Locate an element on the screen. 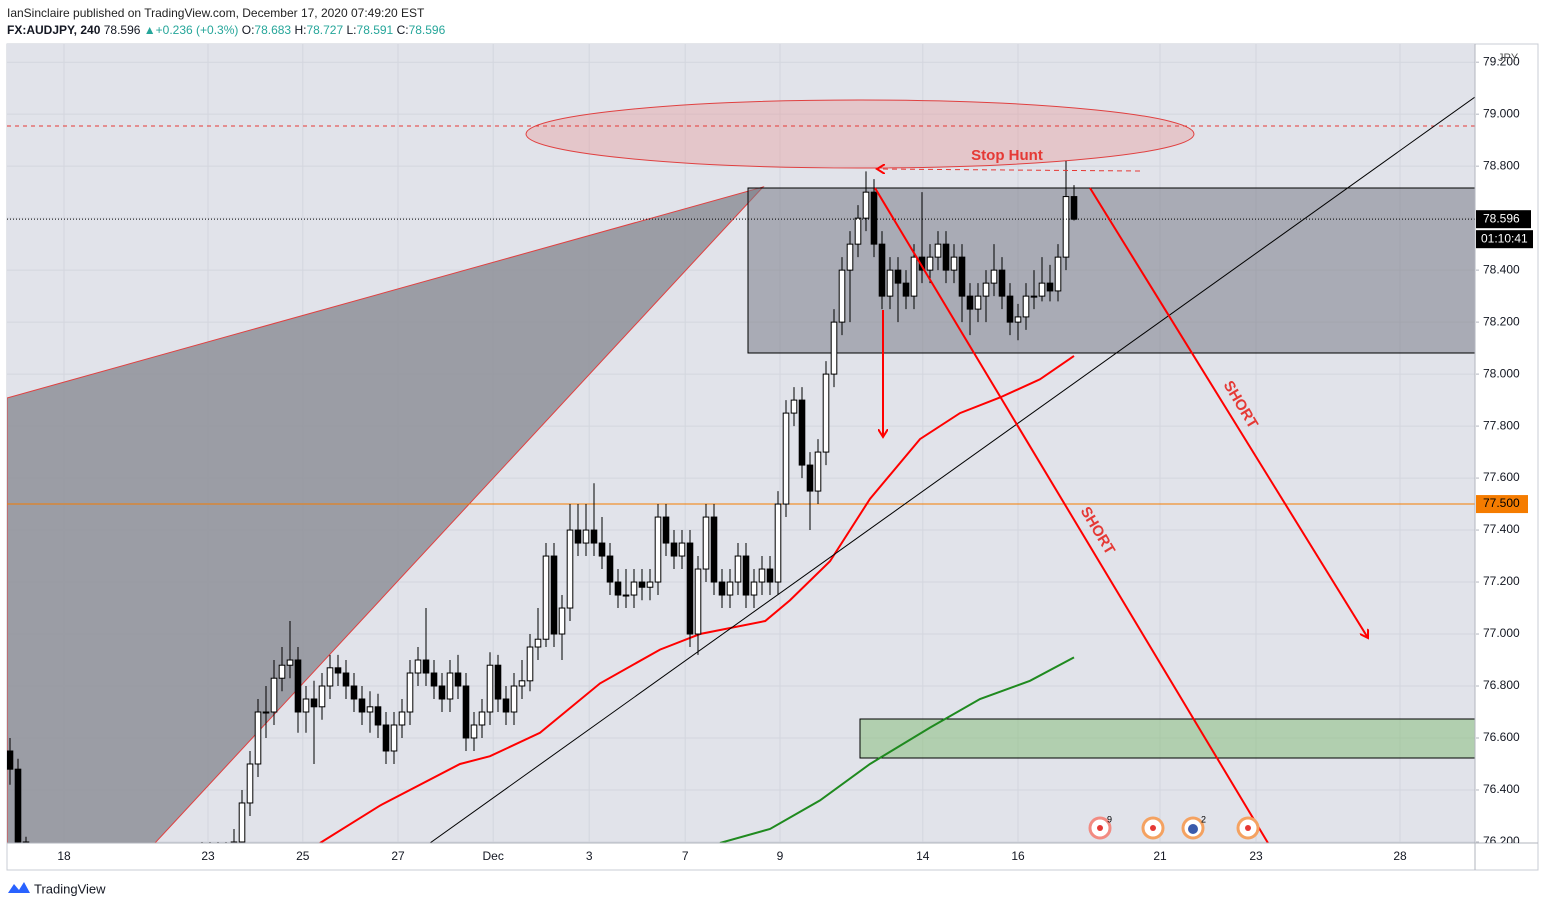 The image size is (1546, 909). y-tick-label: 77.200 is located at coordinates (1501, 581).